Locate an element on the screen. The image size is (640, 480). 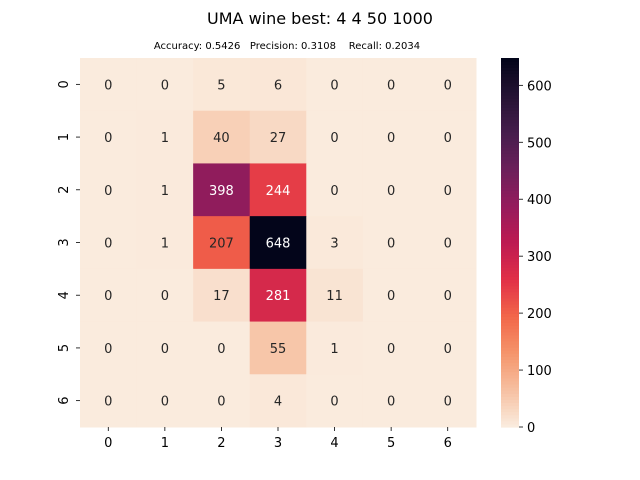
y-tick-label: 2 is located at coordinates (64, 190).